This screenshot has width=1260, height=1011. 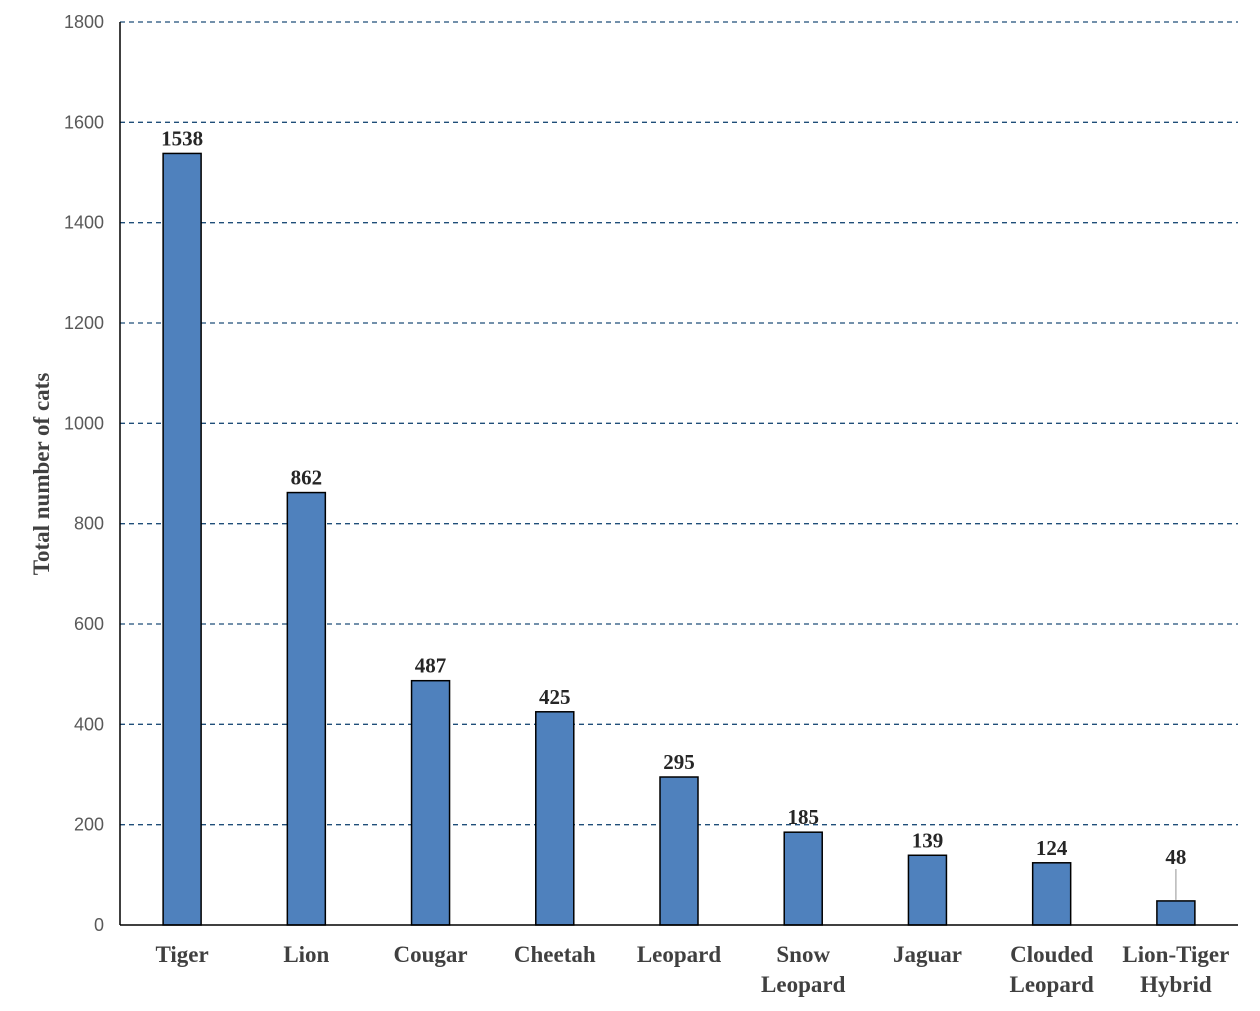 What do you see at coordinates (803, 817) in the screenshot?
I see `data-label: 185` at bounding box center [803, 817].